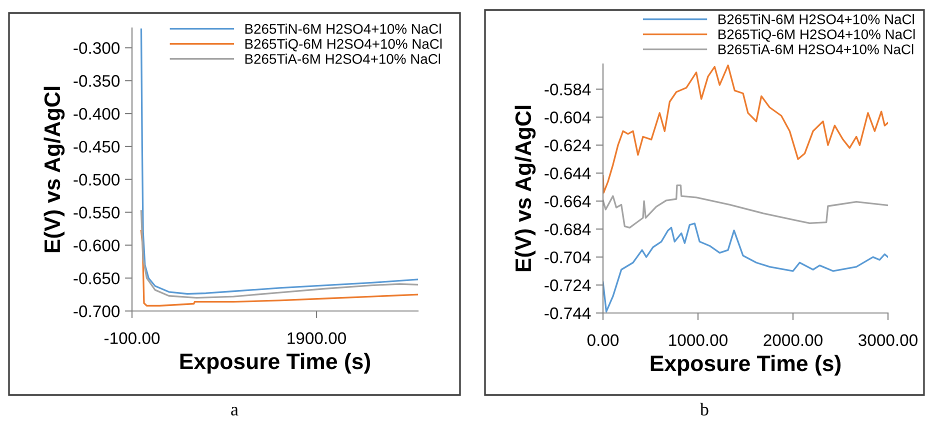  What do you see at coordinates (234, 411) in the screenshot?
I see `text: a` at bounding box center [234, 411].